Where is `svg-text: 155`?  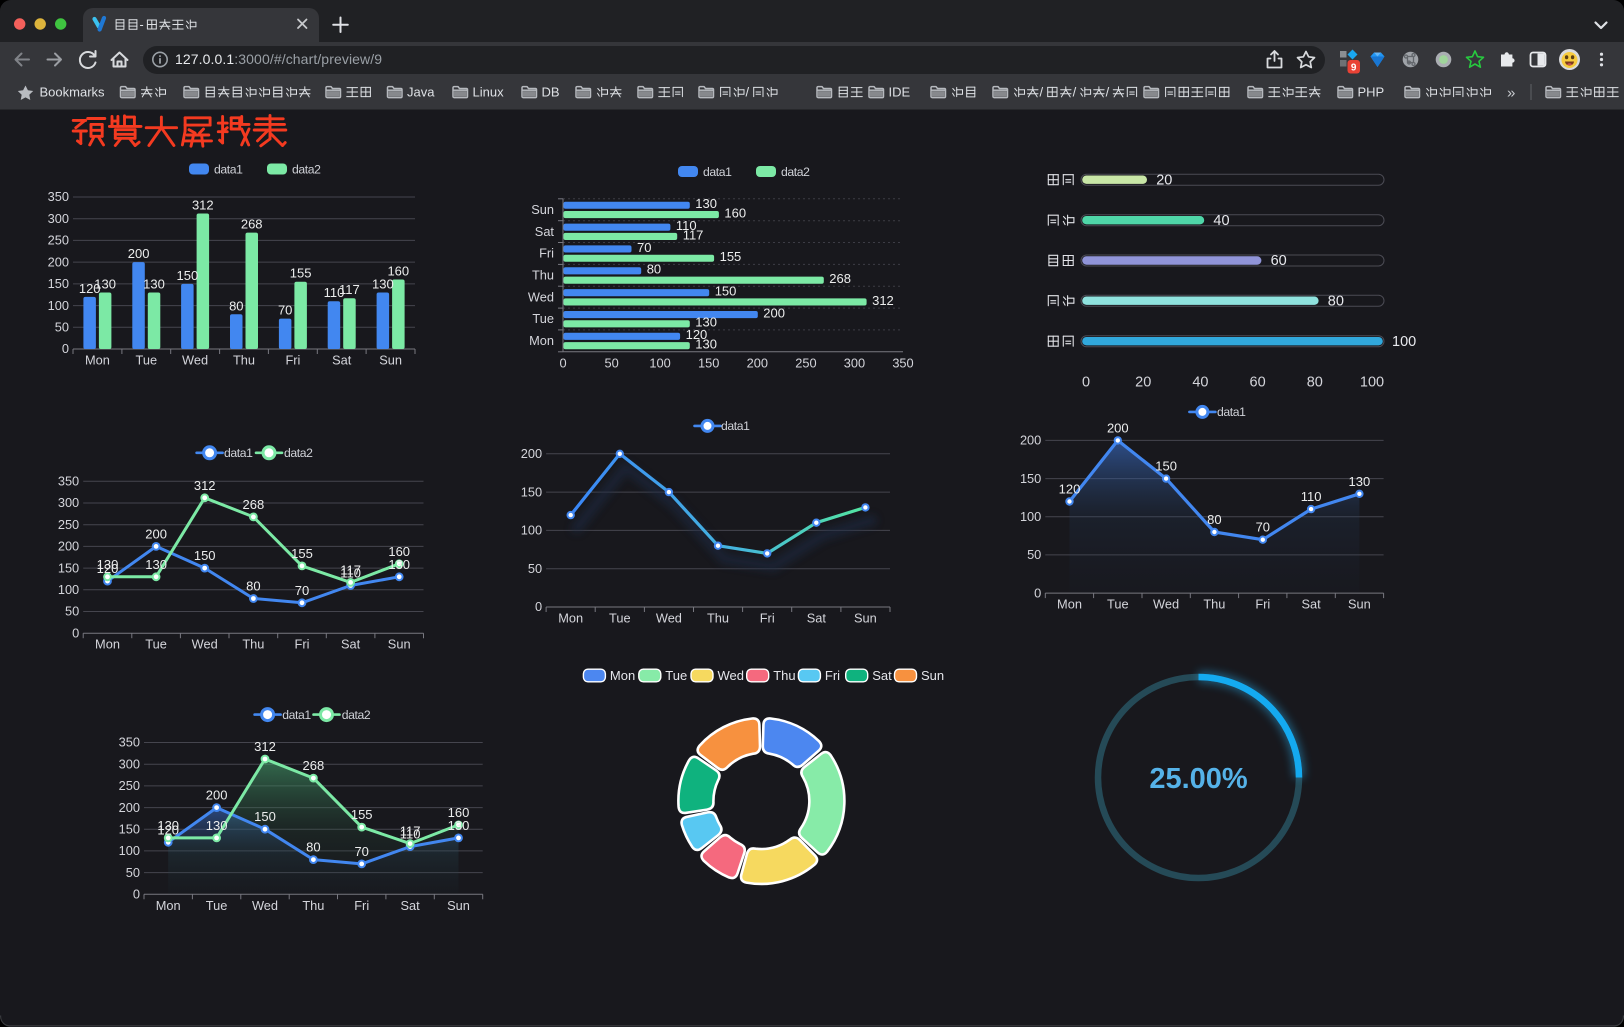 svg-text: 155 is located at coordinates (362, 814).